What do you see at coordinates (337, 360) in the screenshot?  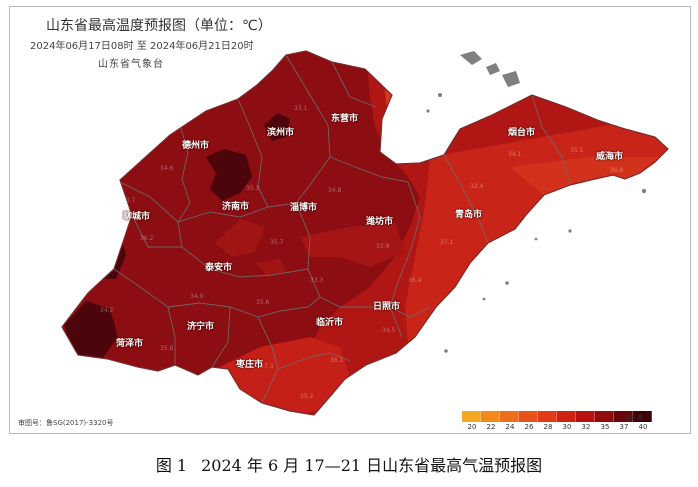 I see `grid-value: 36.1` at bounding box center [337, 360].